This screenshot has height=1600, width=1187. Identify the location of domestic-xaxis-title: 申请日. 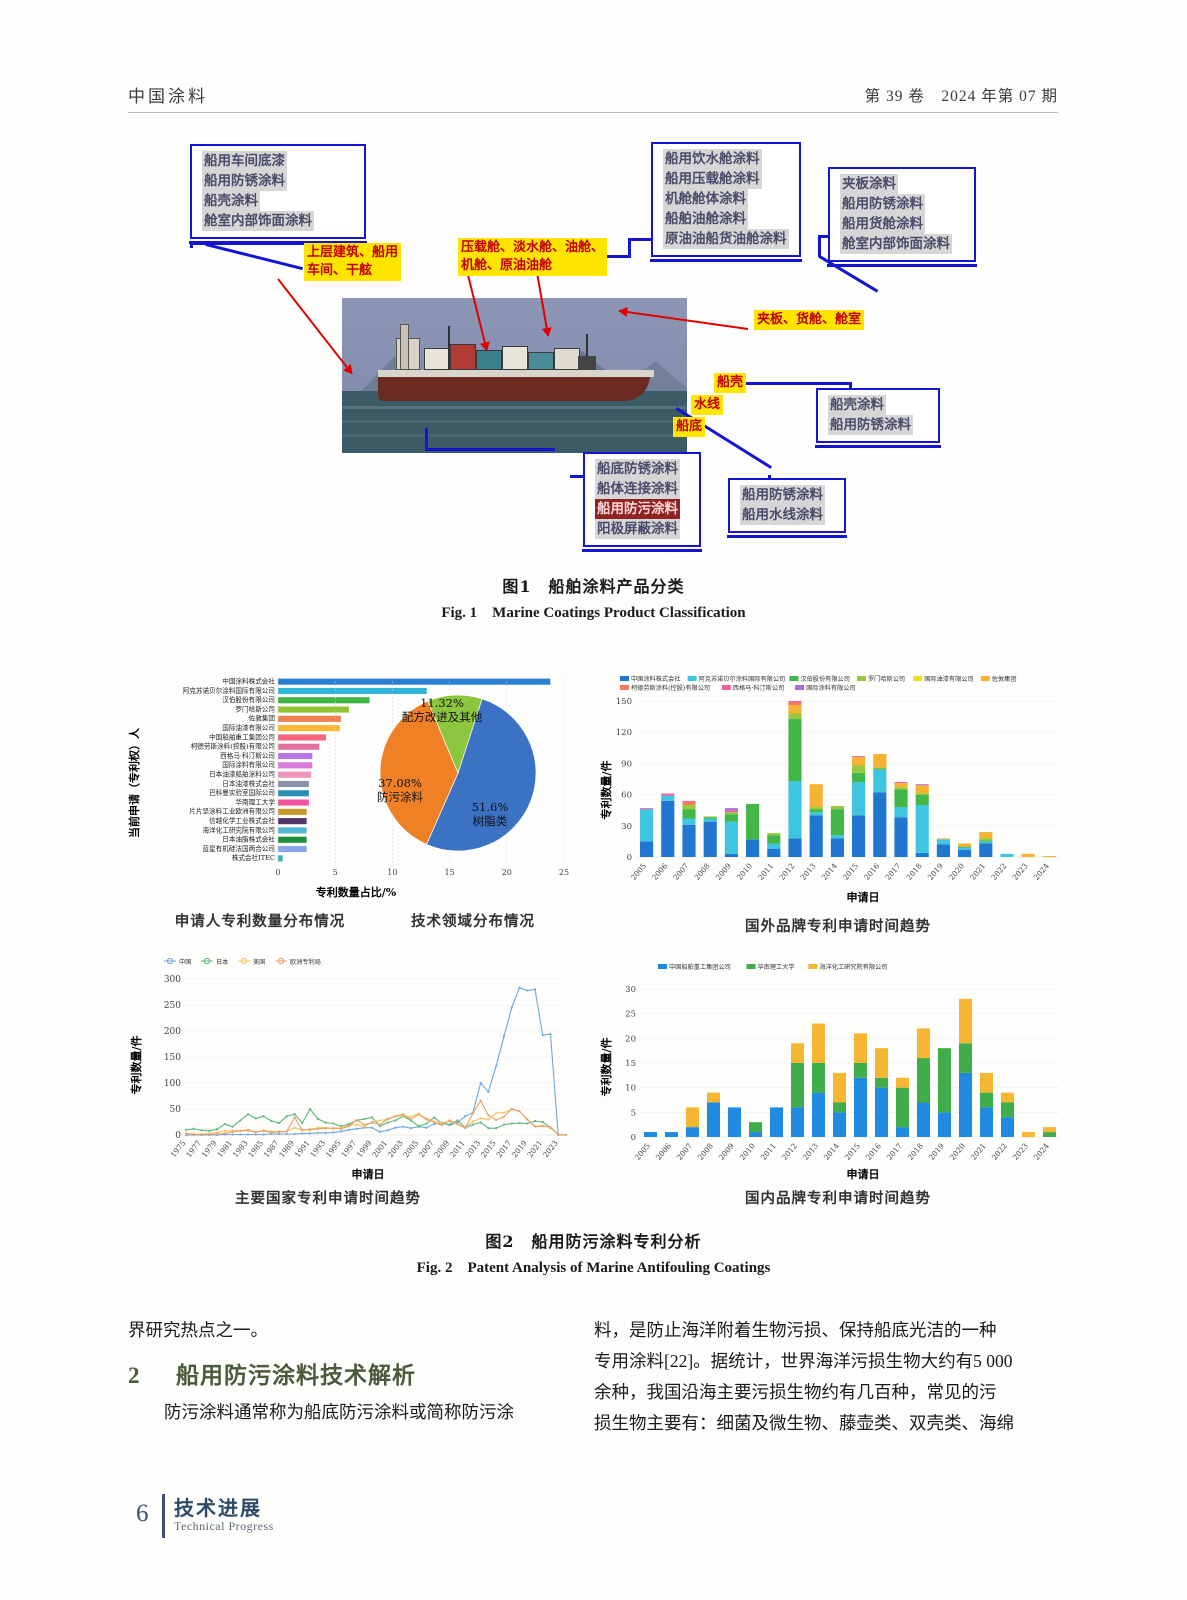
(863, 1174).